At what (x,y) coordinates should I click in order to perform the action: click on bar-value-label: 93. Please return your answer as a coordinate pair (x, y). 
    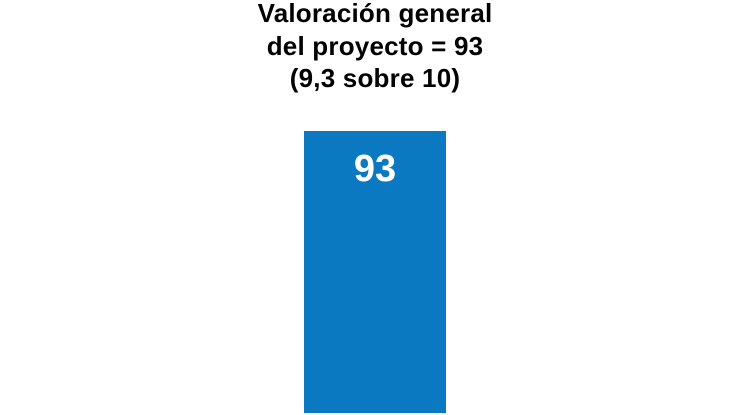
    Looking at the image, I should click on (375, 169).